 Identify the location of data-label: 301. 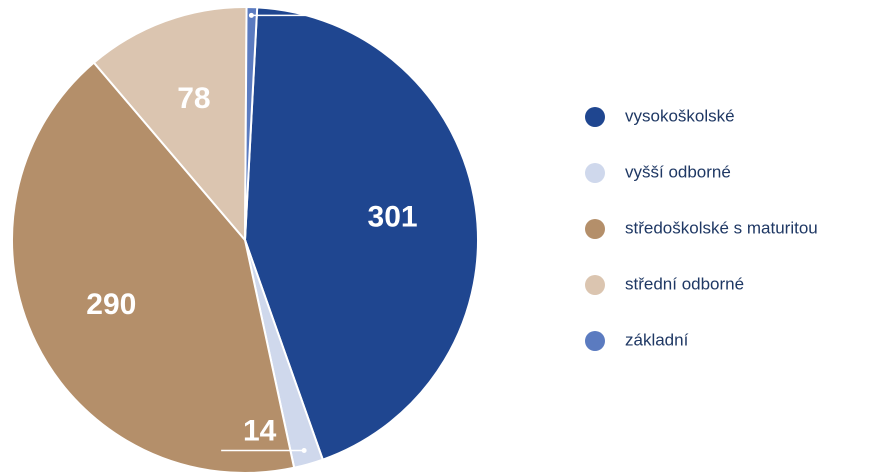
(393, 217).